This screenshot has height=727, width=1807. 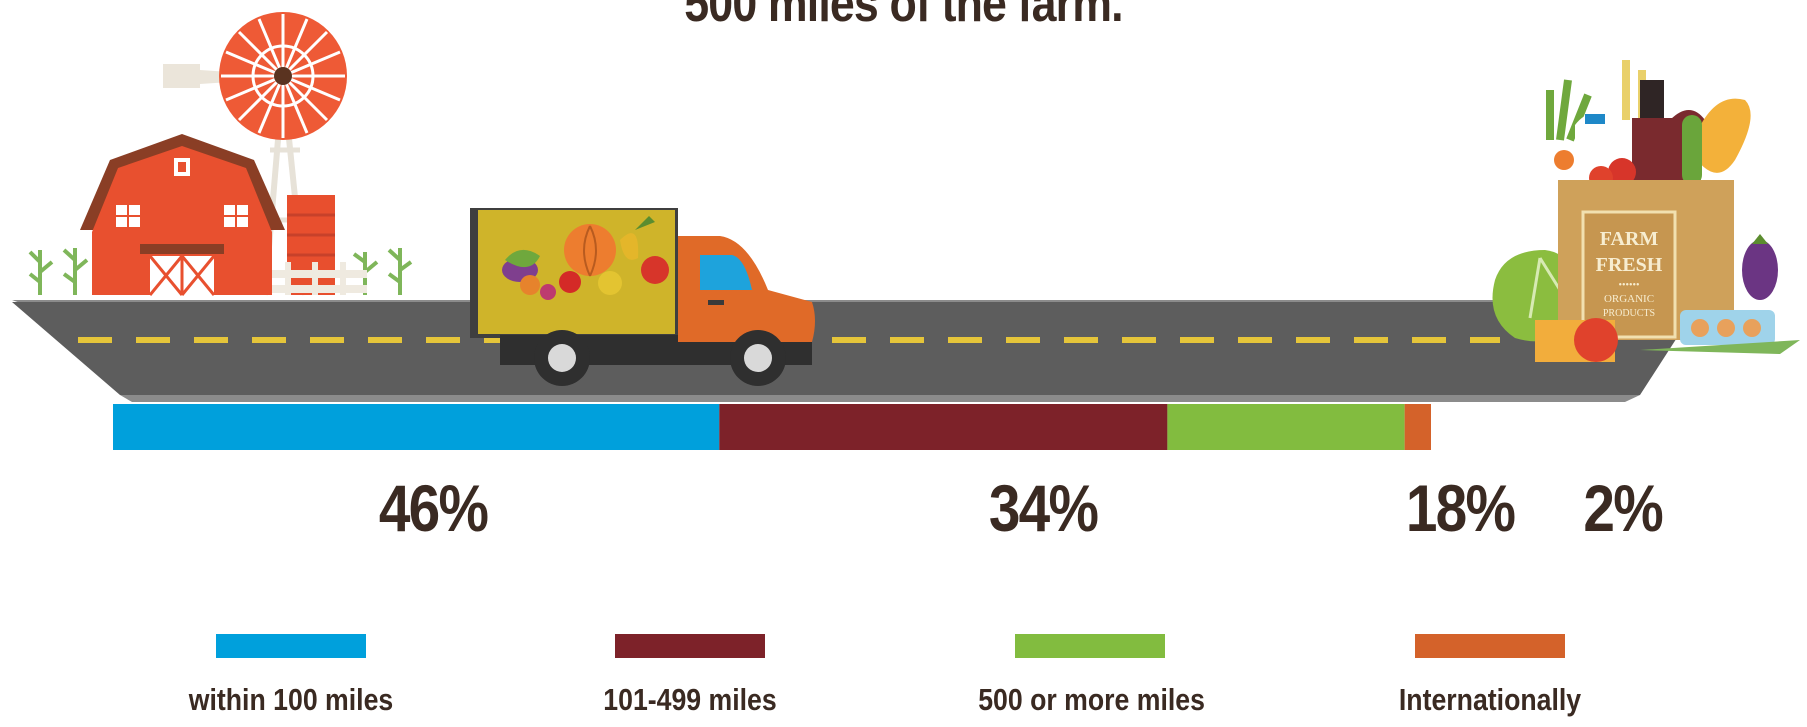 What do you see at coordinates (943, 427) in the screenshot?
I see `bar-segment-101-499-miles` at bounding box center [943, 427].